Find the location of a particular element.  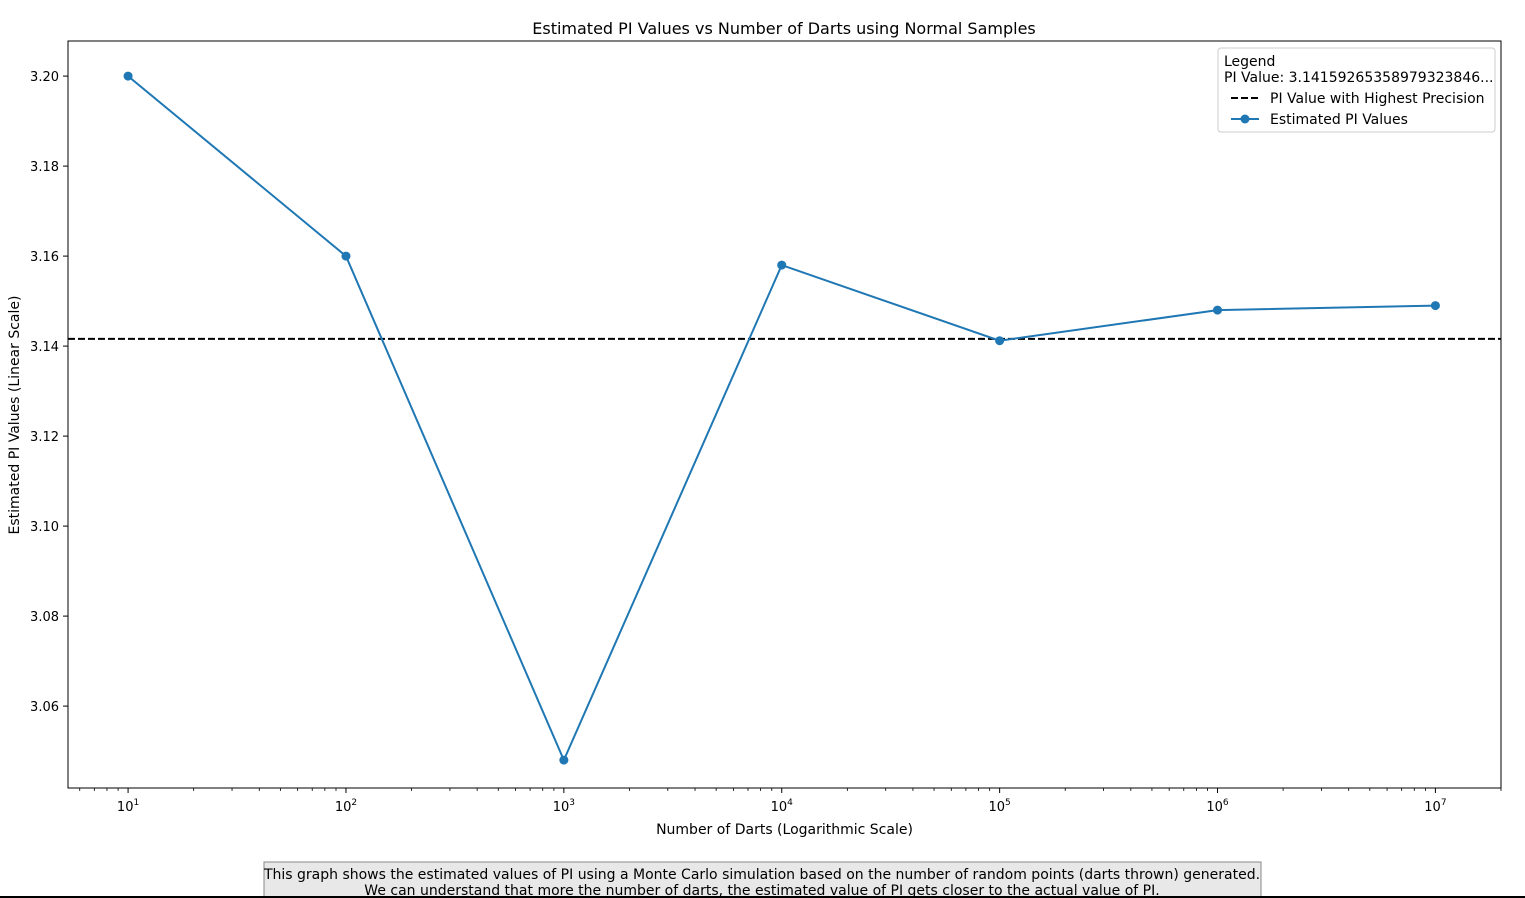

legend-entry-reference: PI Value with Highest Precision is located at coordinates (1377, 99).